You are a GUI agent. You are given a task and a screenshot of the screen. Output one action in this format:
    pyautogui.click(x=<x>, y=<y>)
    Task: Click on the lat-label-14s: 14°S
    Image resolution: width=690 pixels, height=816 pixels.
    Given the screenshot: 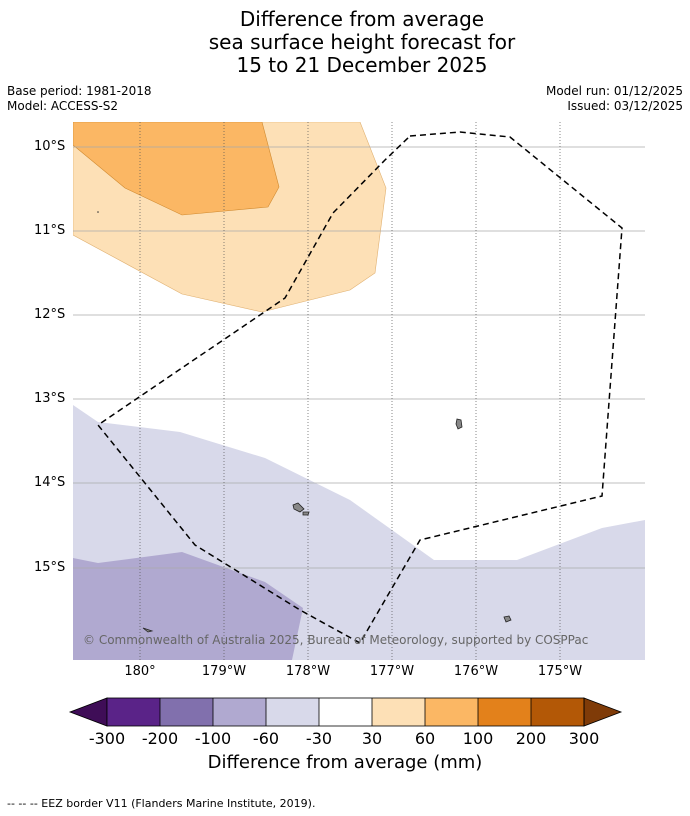 What is the action you would take?
    pyautogui.click(x=50, y=482)
    